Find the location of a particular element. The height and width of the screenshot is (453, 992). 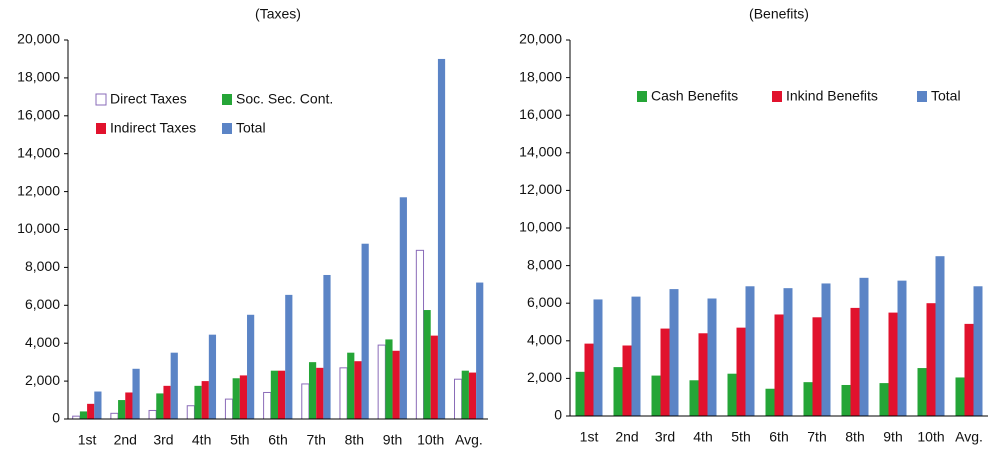

y-tick-label: 18,000 is located at coordinates (540, 76).